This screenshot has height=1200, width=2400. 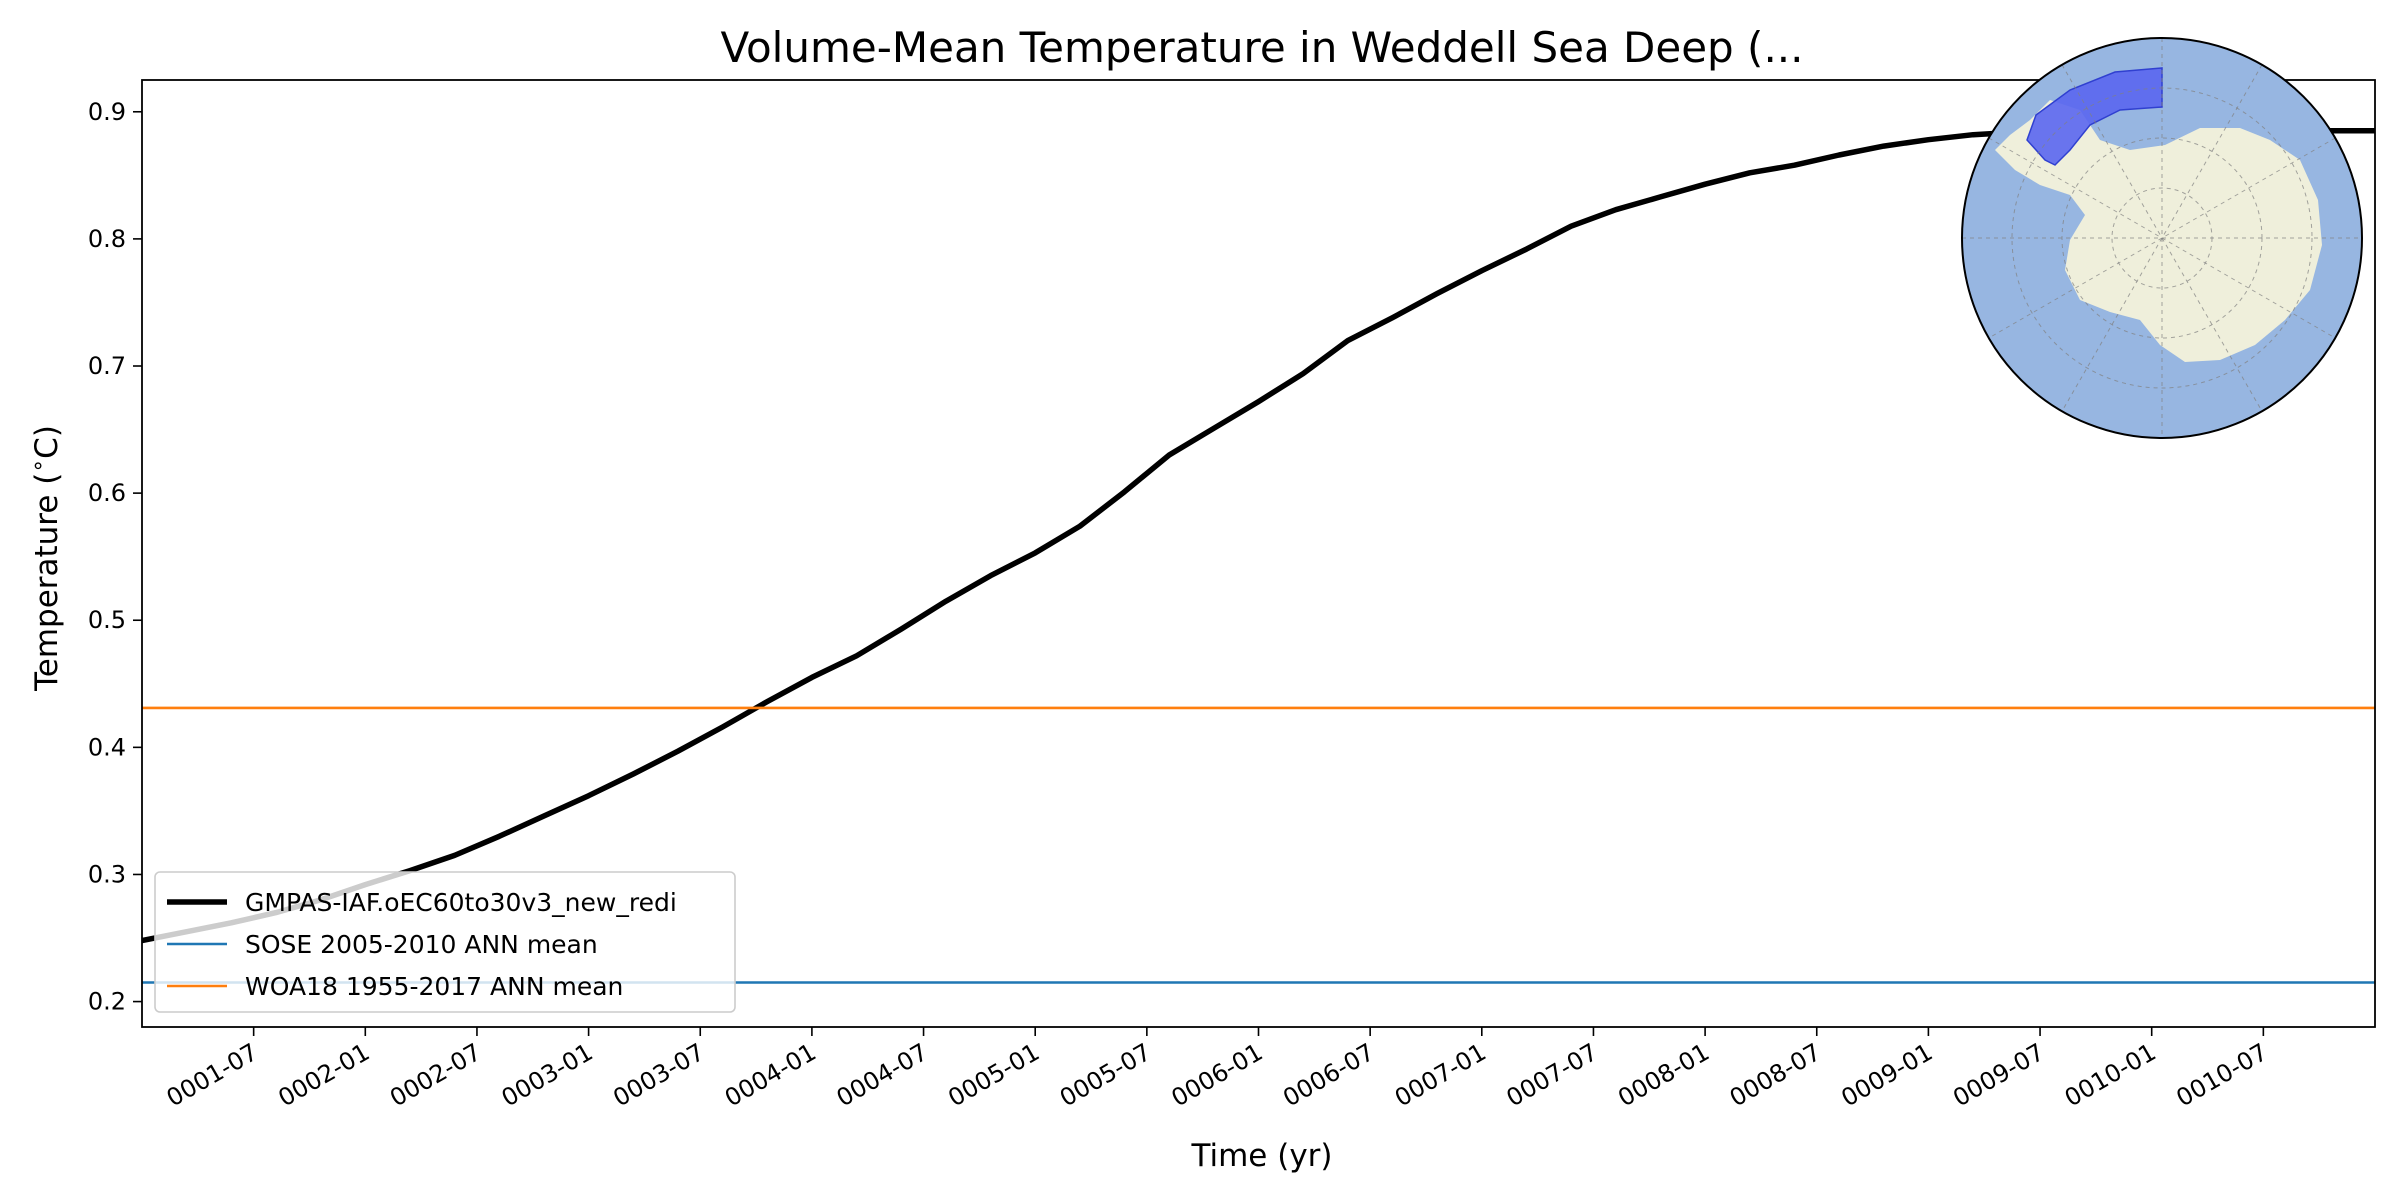 What do you see at coordinates (1262, 1156) in the screenshot?
I see `x-axis-label: Time (yr)` at bounding box center [1262, 1156].